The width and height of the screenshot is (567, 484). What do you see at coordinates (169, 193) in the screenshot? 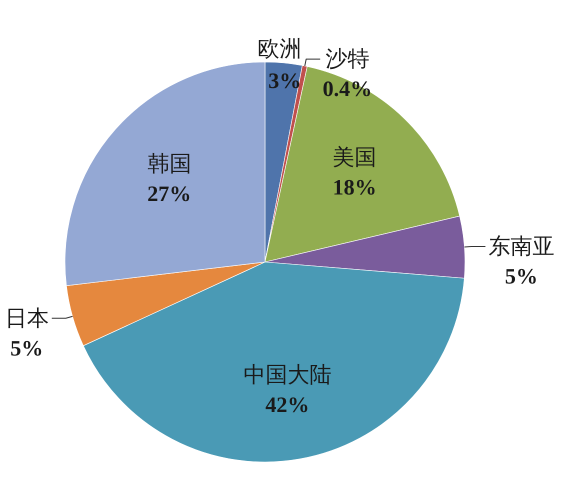
I see `data-label: 27%` at bounding box center [169, 193].